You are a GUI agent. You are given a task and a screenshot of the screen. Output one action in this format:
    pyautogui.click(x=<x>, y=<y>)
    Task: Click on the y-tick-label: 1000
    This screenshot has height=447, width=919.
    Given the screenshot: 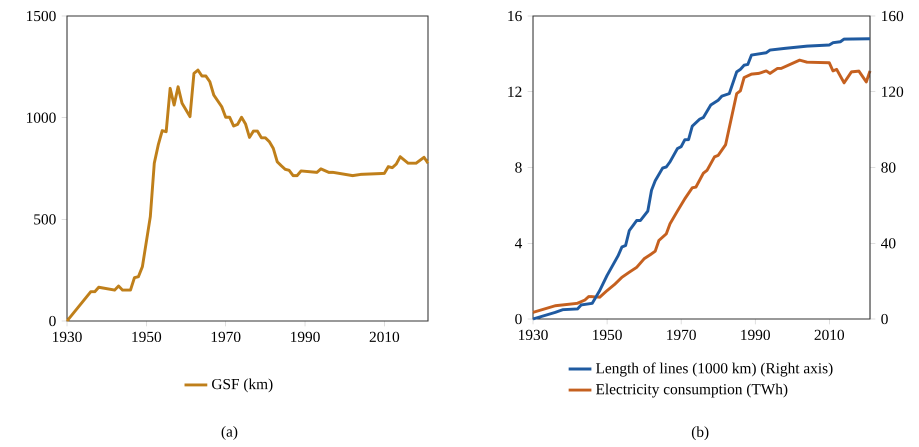 What is the action you would take?
    pyautogui.click(x=41, y=117)
    